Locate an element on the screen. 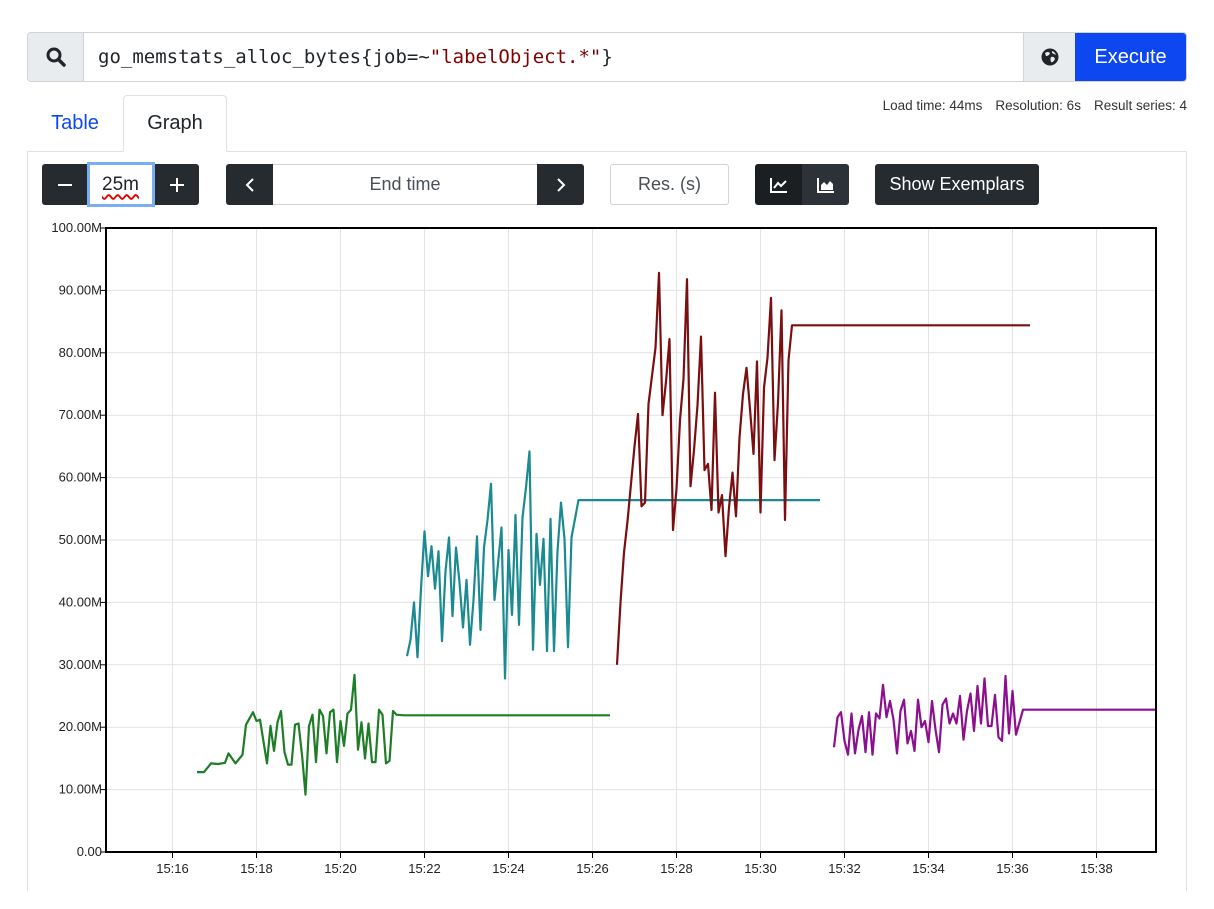  show-exemplars-button: Show Exemplars is located at coordinates (957, 184).